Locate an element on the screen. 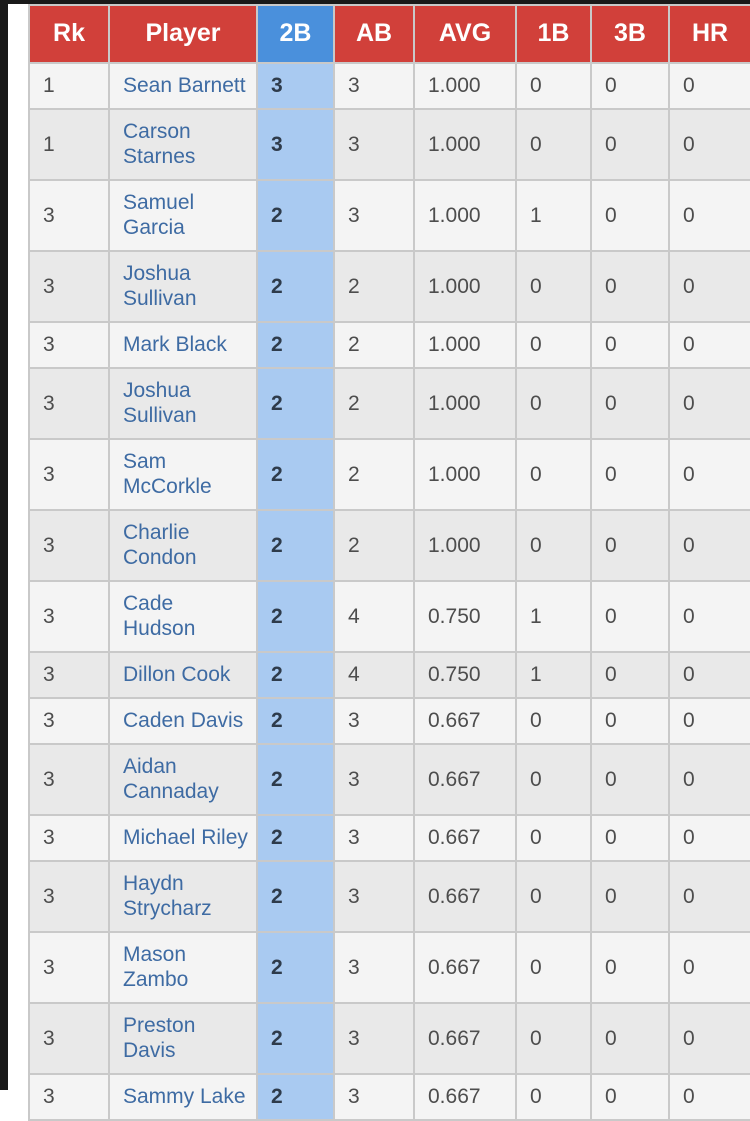 This screenshot has width=750, height=1121. cell-player: Michael Riley is located at coordinates (183, 838).